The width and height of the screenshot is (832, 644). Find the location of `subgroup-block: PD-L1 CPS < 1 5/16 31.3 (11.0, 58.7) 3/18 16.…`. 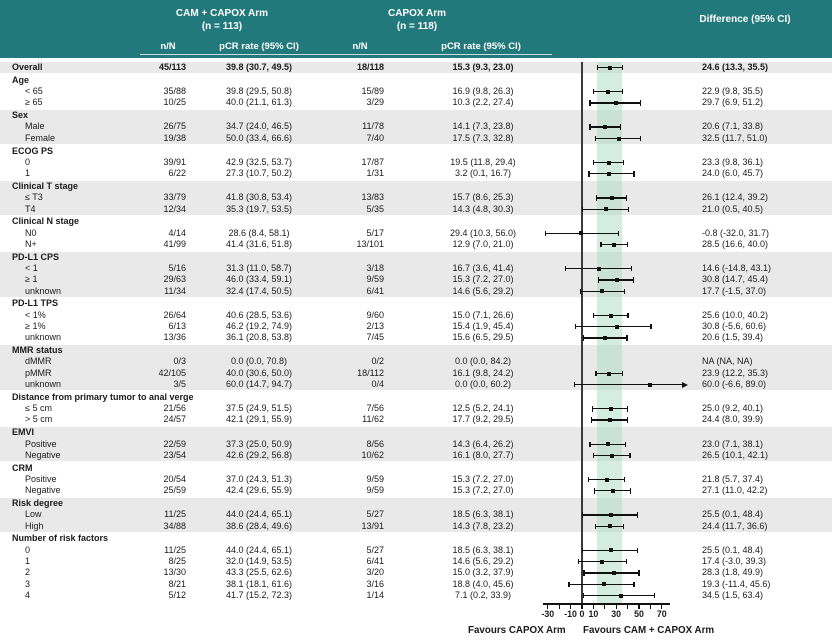

subgroup-block: PD-L1 CPS < 1 5/16 31.3 (11.0, 58.7) 3/18 16.… is located at coordinates (416, 274).